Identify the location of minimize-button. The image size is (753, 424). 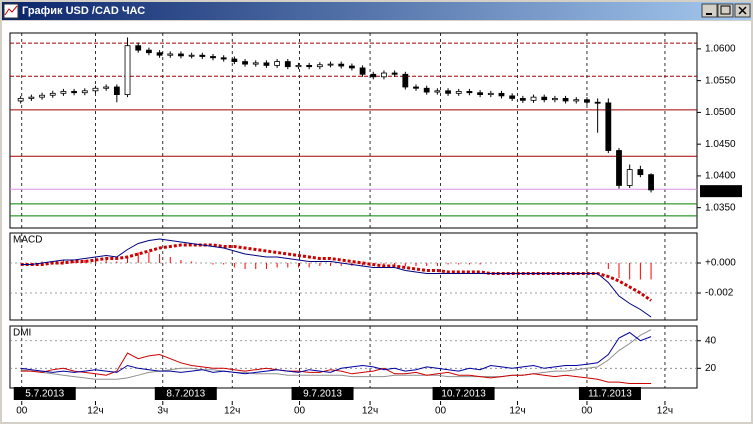
(709, 10).